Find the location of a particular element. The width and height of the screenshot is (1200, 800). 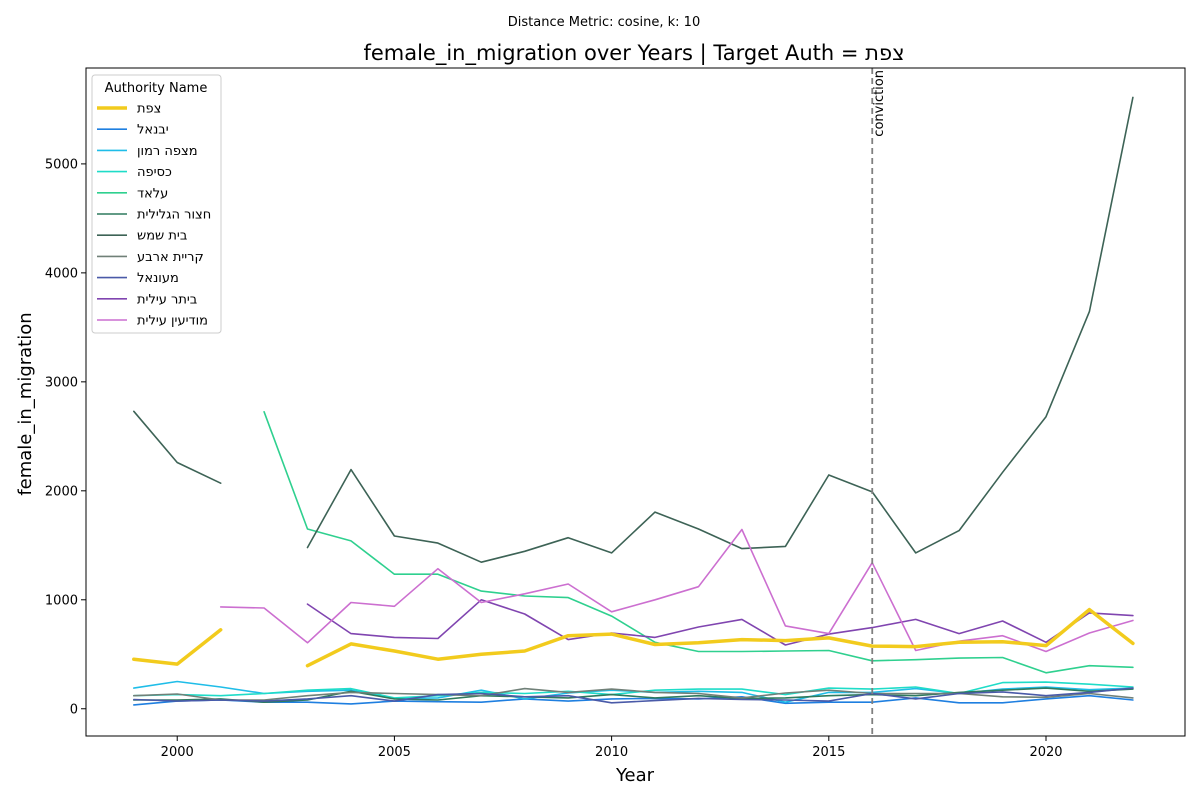

legend-label: עלאד is located at coordinates (152, 193).